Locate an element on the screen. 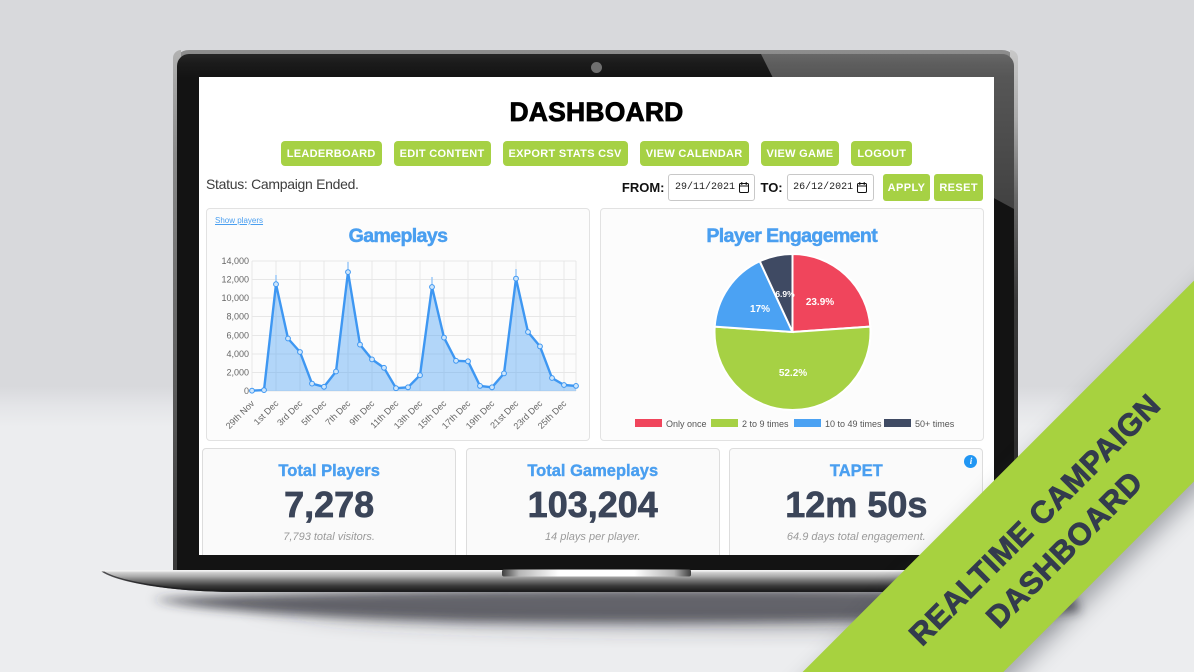 The width and height of the screenshot is (1194, 672). svg-text: 5th Dec is located at coordinates (313, 412).